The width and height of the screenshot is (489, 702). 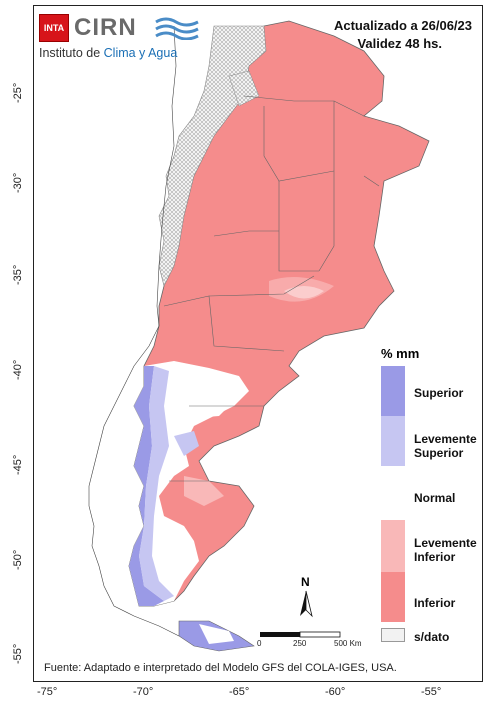 What do you see at coordinates (402, 25) in the screenshot?
I see `updated-date: Actualizado a 26/06/23` at bounding box center [402, 25].